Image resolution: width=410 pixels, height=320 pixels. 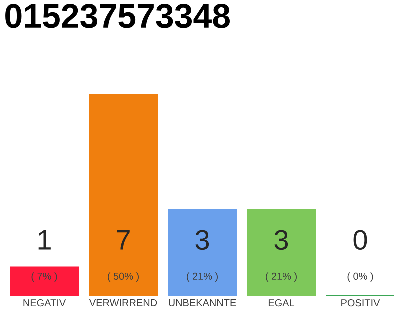 I want to click on data-label: 7, so click(x=123, y=240).